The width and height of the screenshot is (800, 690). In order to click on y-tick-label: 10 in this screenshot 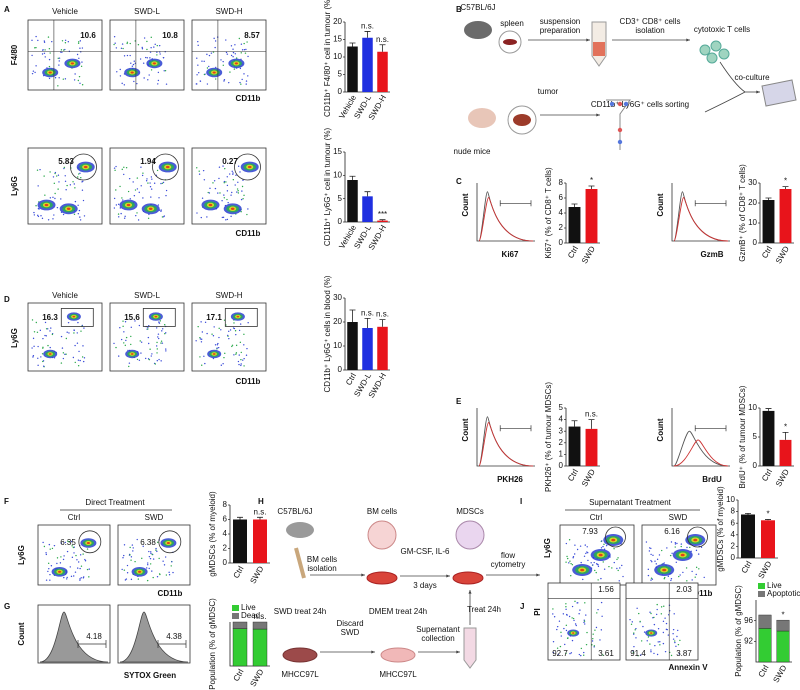, I will do `click(337, 174)`.